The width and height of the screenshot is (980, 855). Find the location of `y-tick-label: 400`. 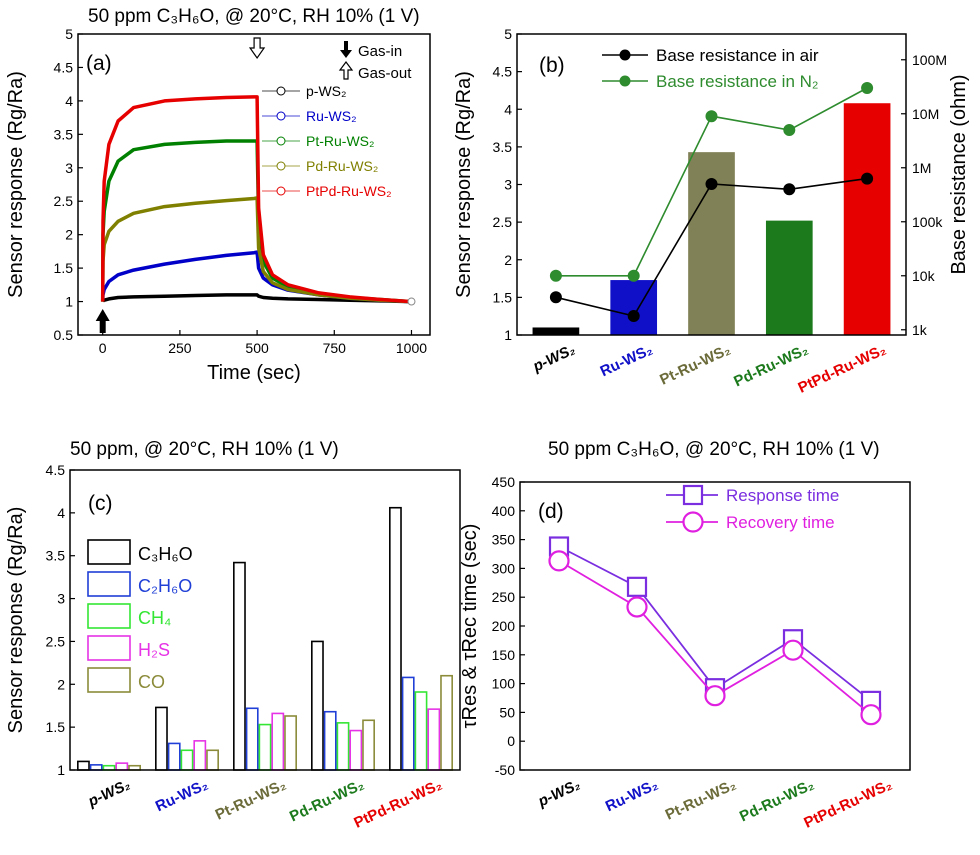

y-tick-label: 400 is located at coordinates (504, 511).